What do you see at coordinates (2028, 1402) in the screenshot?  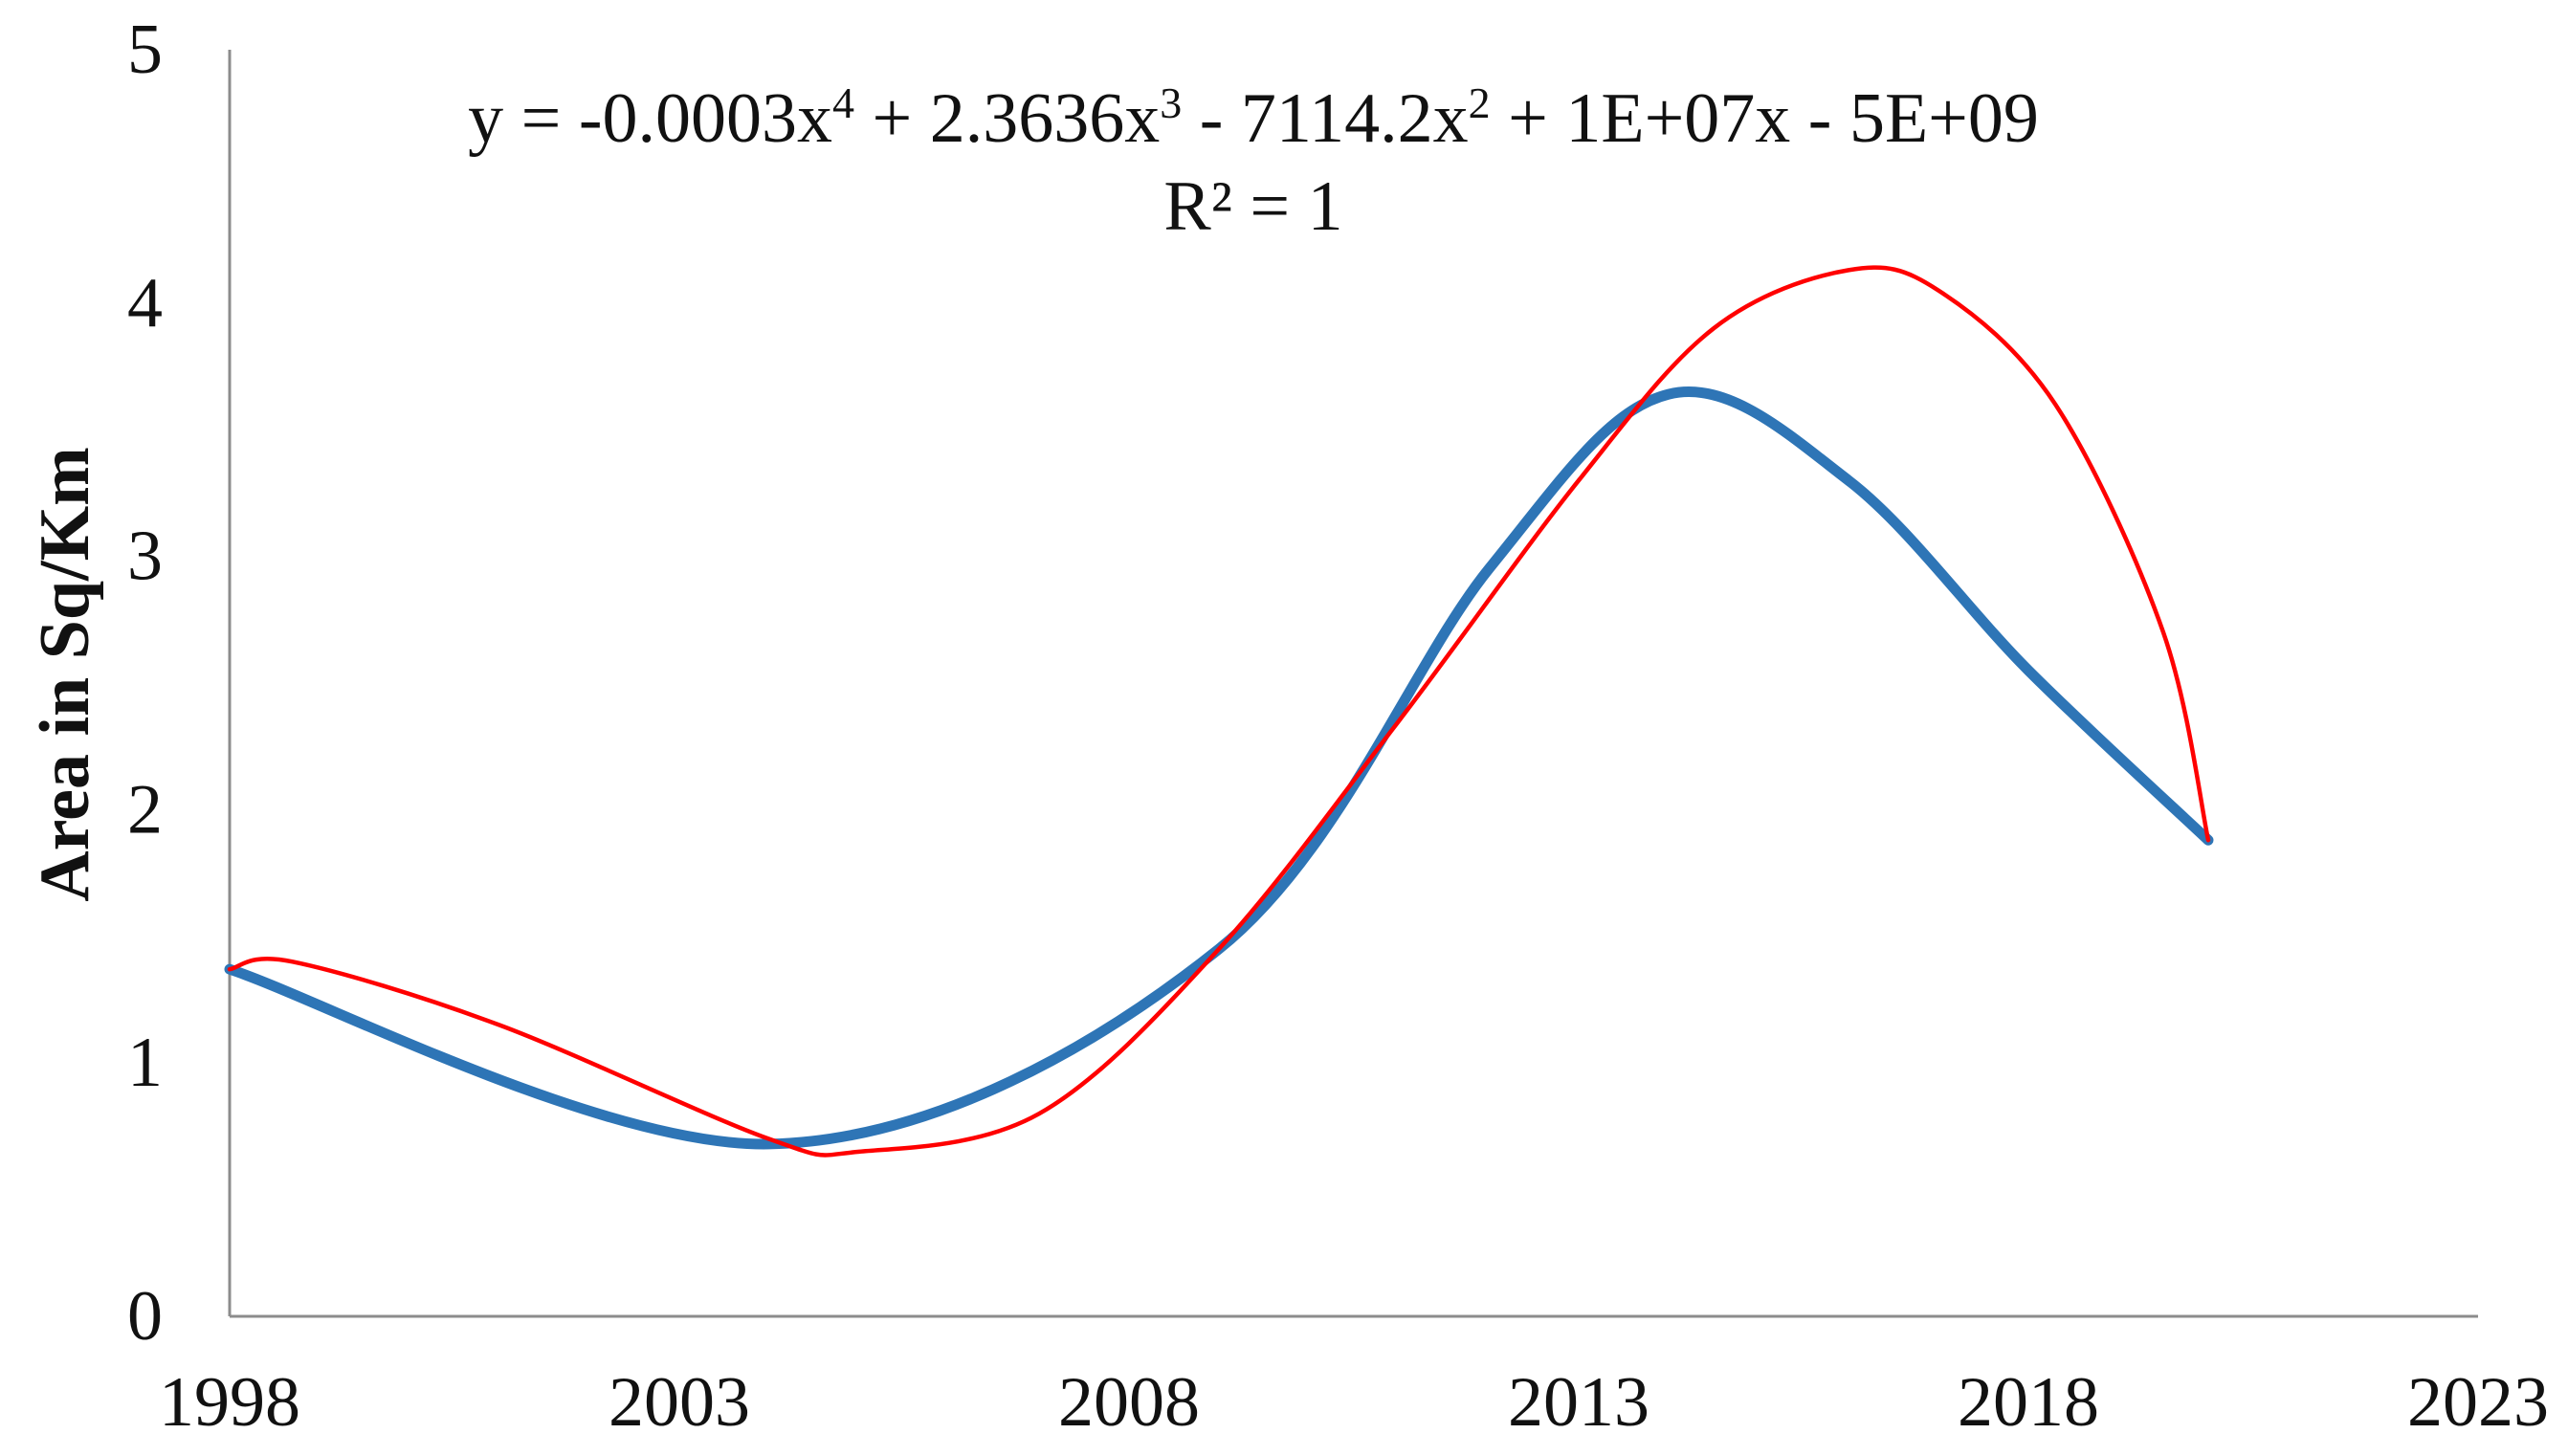 I see `x-tick-label: 2018` at bounding box center [2028, 1402].